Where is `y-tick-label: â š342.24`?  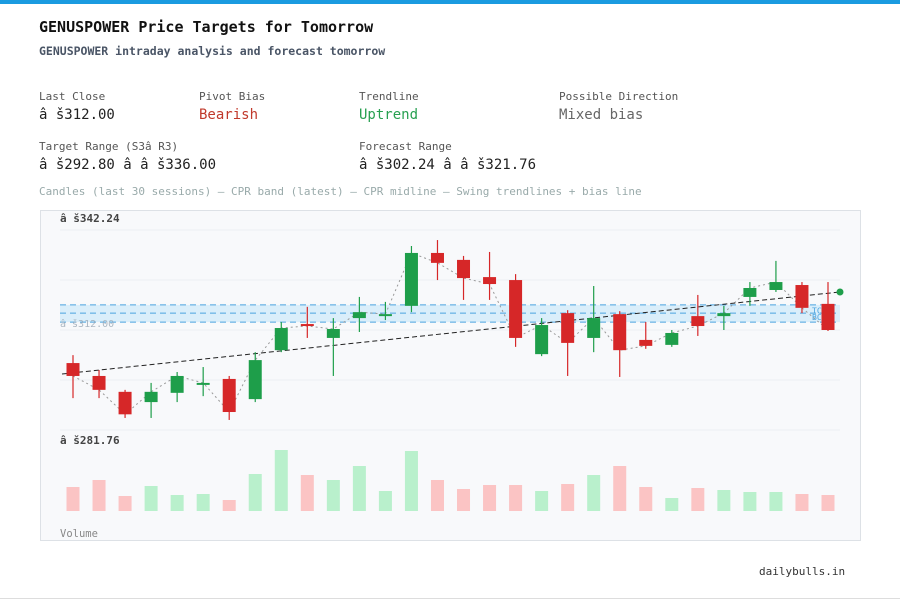 y-tick-label: â š342.24 is located at coordinates (90, 218).